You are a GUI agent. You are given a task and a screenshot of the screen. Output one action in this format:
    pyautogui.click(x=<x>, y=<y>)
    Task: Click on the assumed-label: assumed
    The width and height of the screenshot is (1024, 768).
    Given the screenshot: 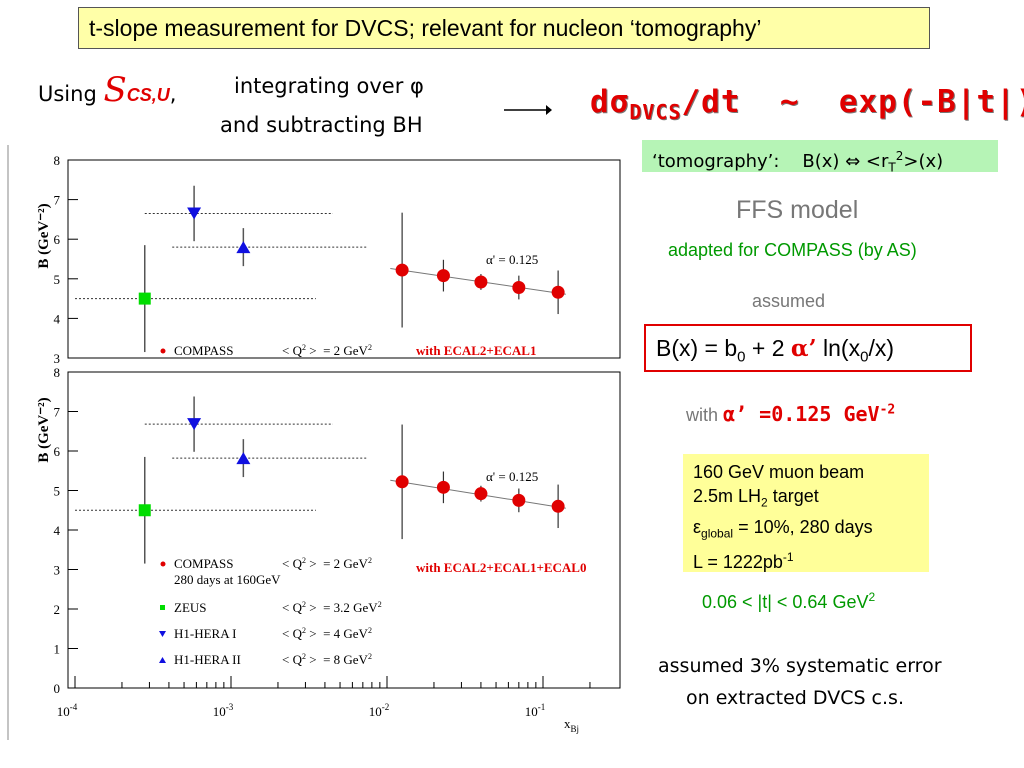 What is the action you would take?
    pyautogui.click(x=789, y=301)
    